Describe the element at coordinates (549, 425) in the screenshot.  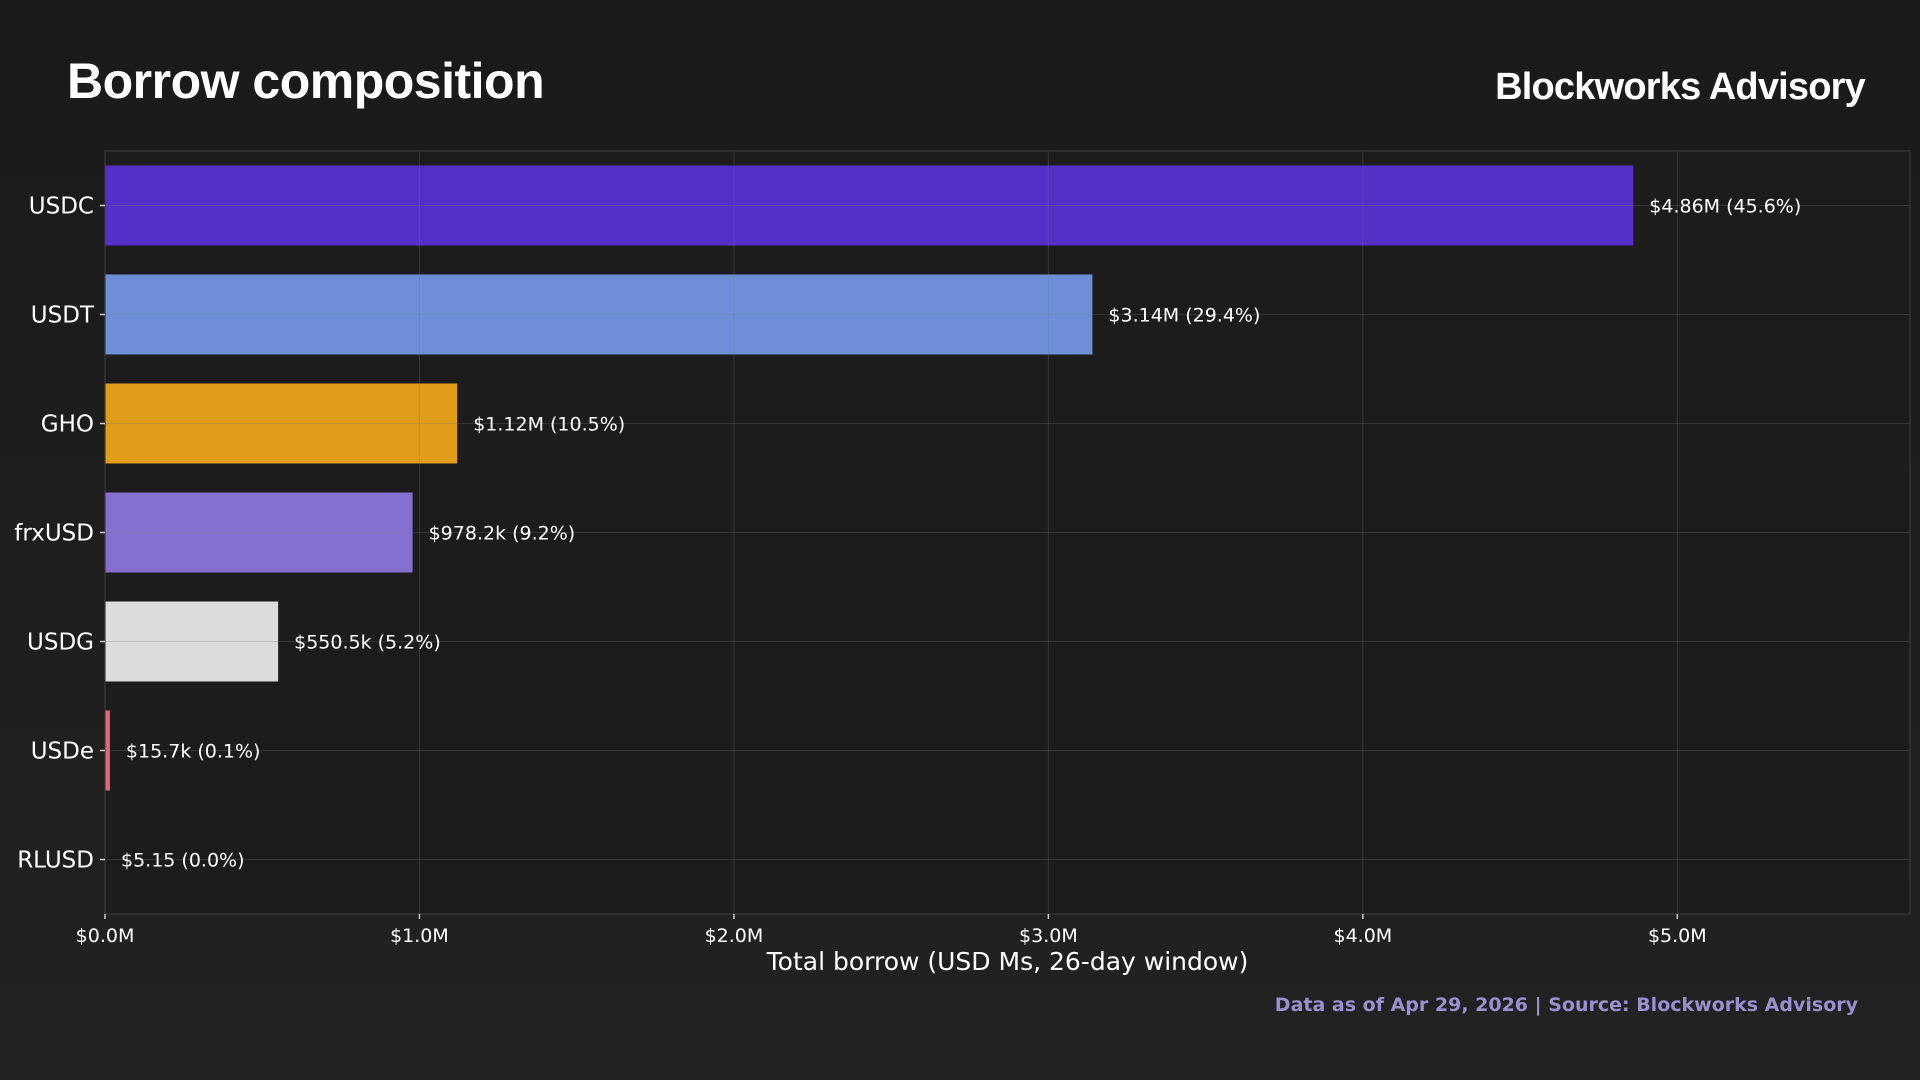
I see `data-label-gho: $1.12M (10.5%)` at that location.